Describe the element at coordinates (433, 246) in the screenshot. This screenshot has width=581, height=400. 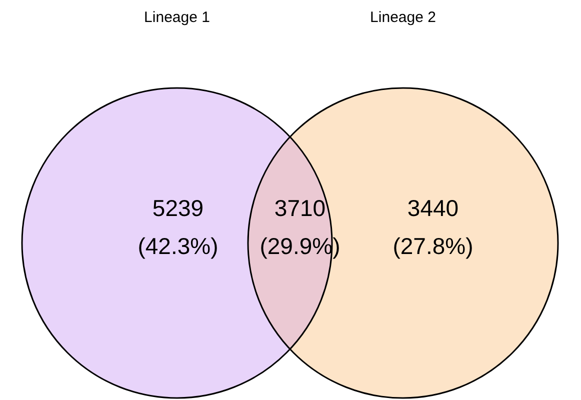
I see `text: (27.8%)` at that location.